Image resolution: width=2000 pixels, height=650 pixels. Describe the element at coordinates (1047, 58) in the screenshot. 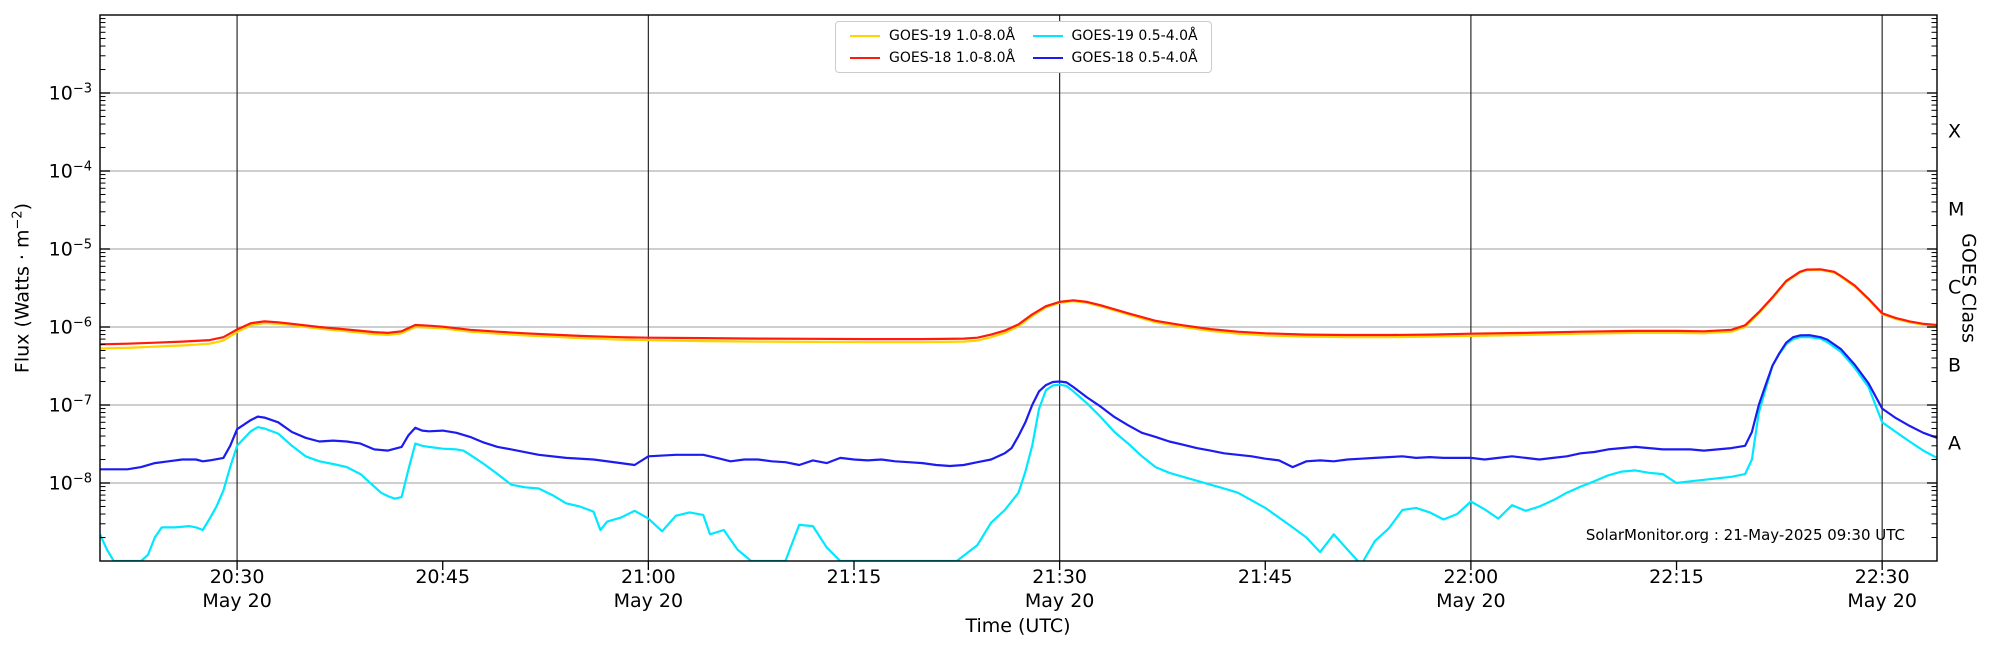

I see `goes18-short-swatch` at that location.